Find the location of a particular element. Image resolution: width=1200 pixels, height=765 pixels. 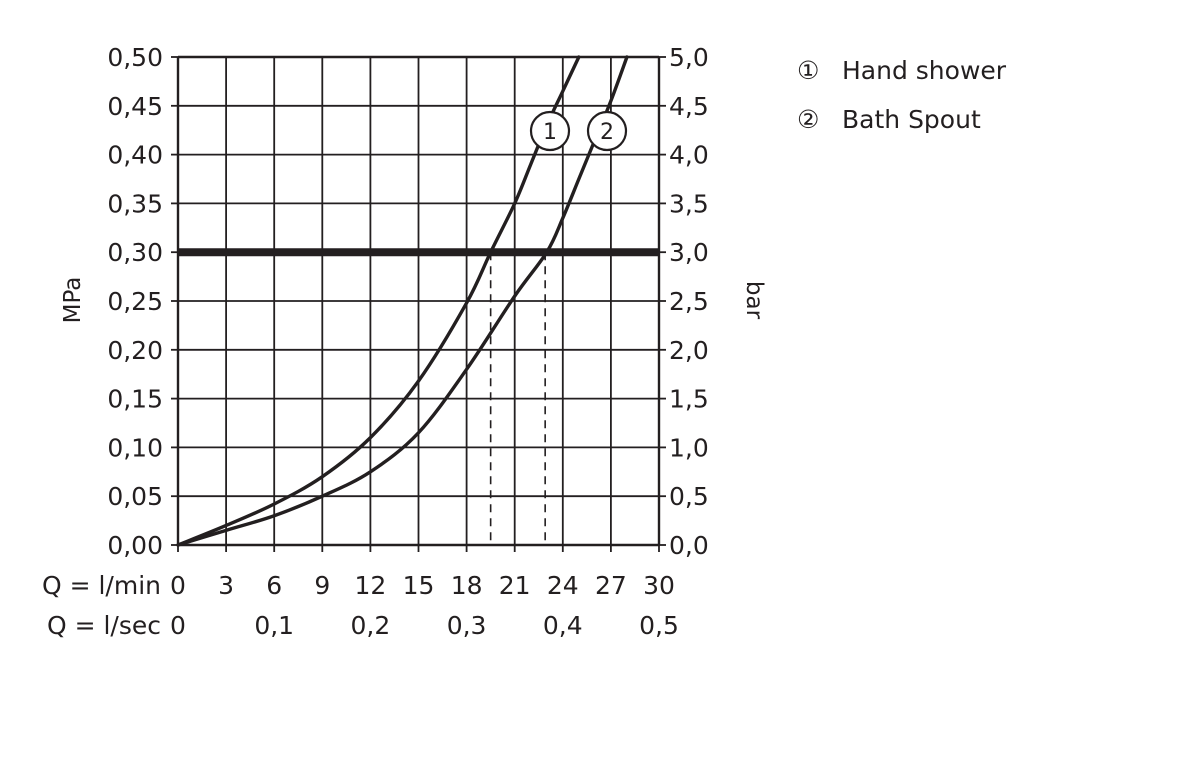

x-lps-tick-label: 0,2 is located at coordinates (371, 625).